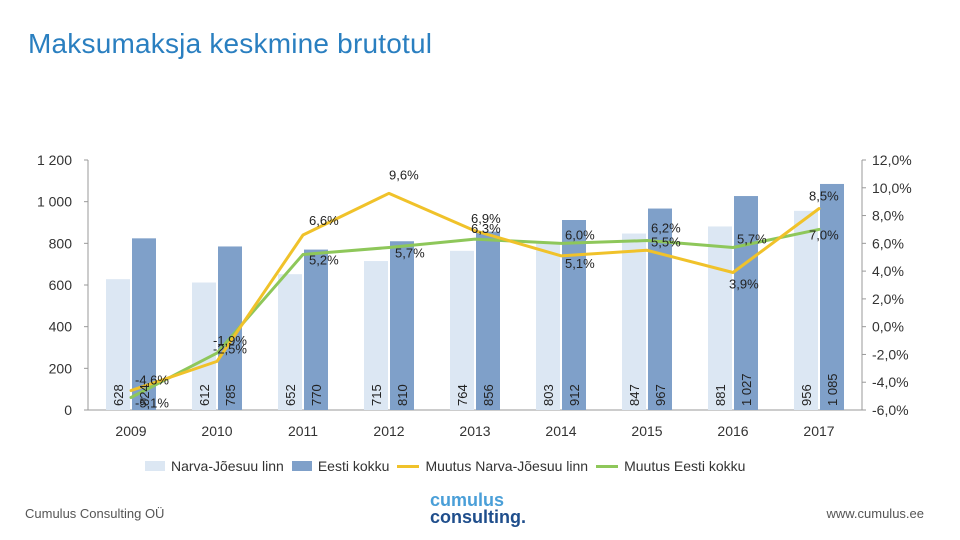  I want to click on y-right-tick-label: 8,0%, so click(888, 216).